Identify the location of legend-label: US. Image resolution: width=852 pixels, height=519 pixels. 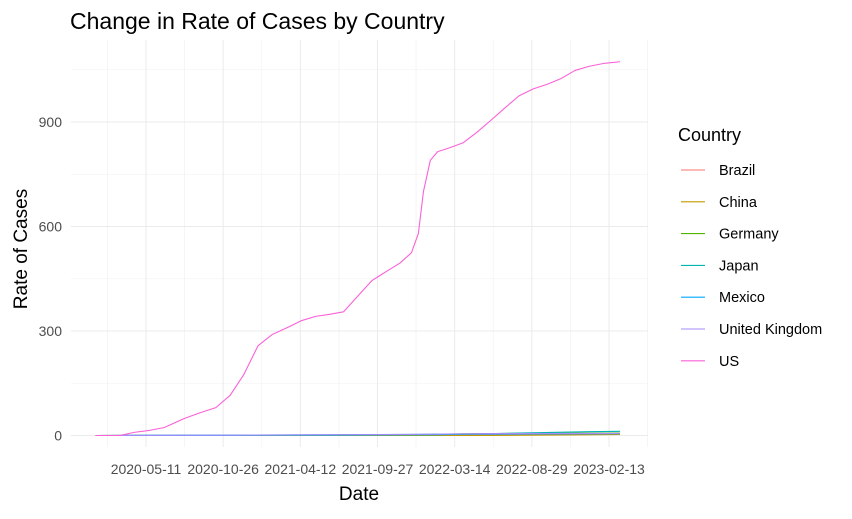
(729, 362).